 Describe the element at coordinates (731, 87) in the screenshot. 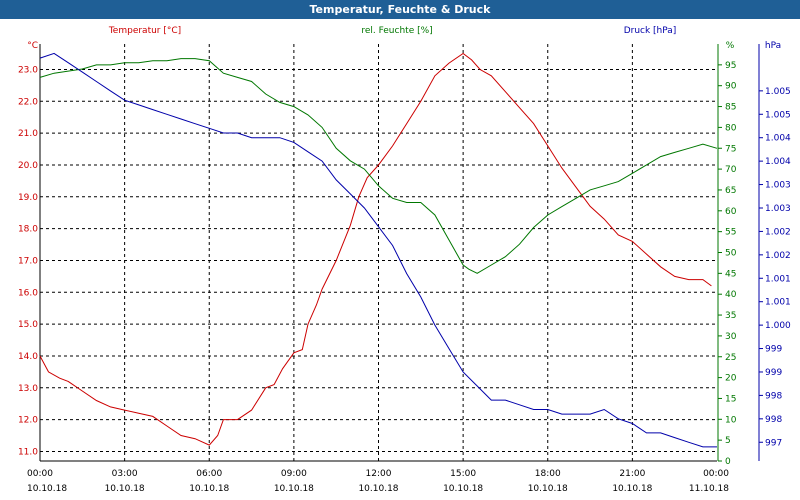

I see `y-tick-humidity: 90` at that location.